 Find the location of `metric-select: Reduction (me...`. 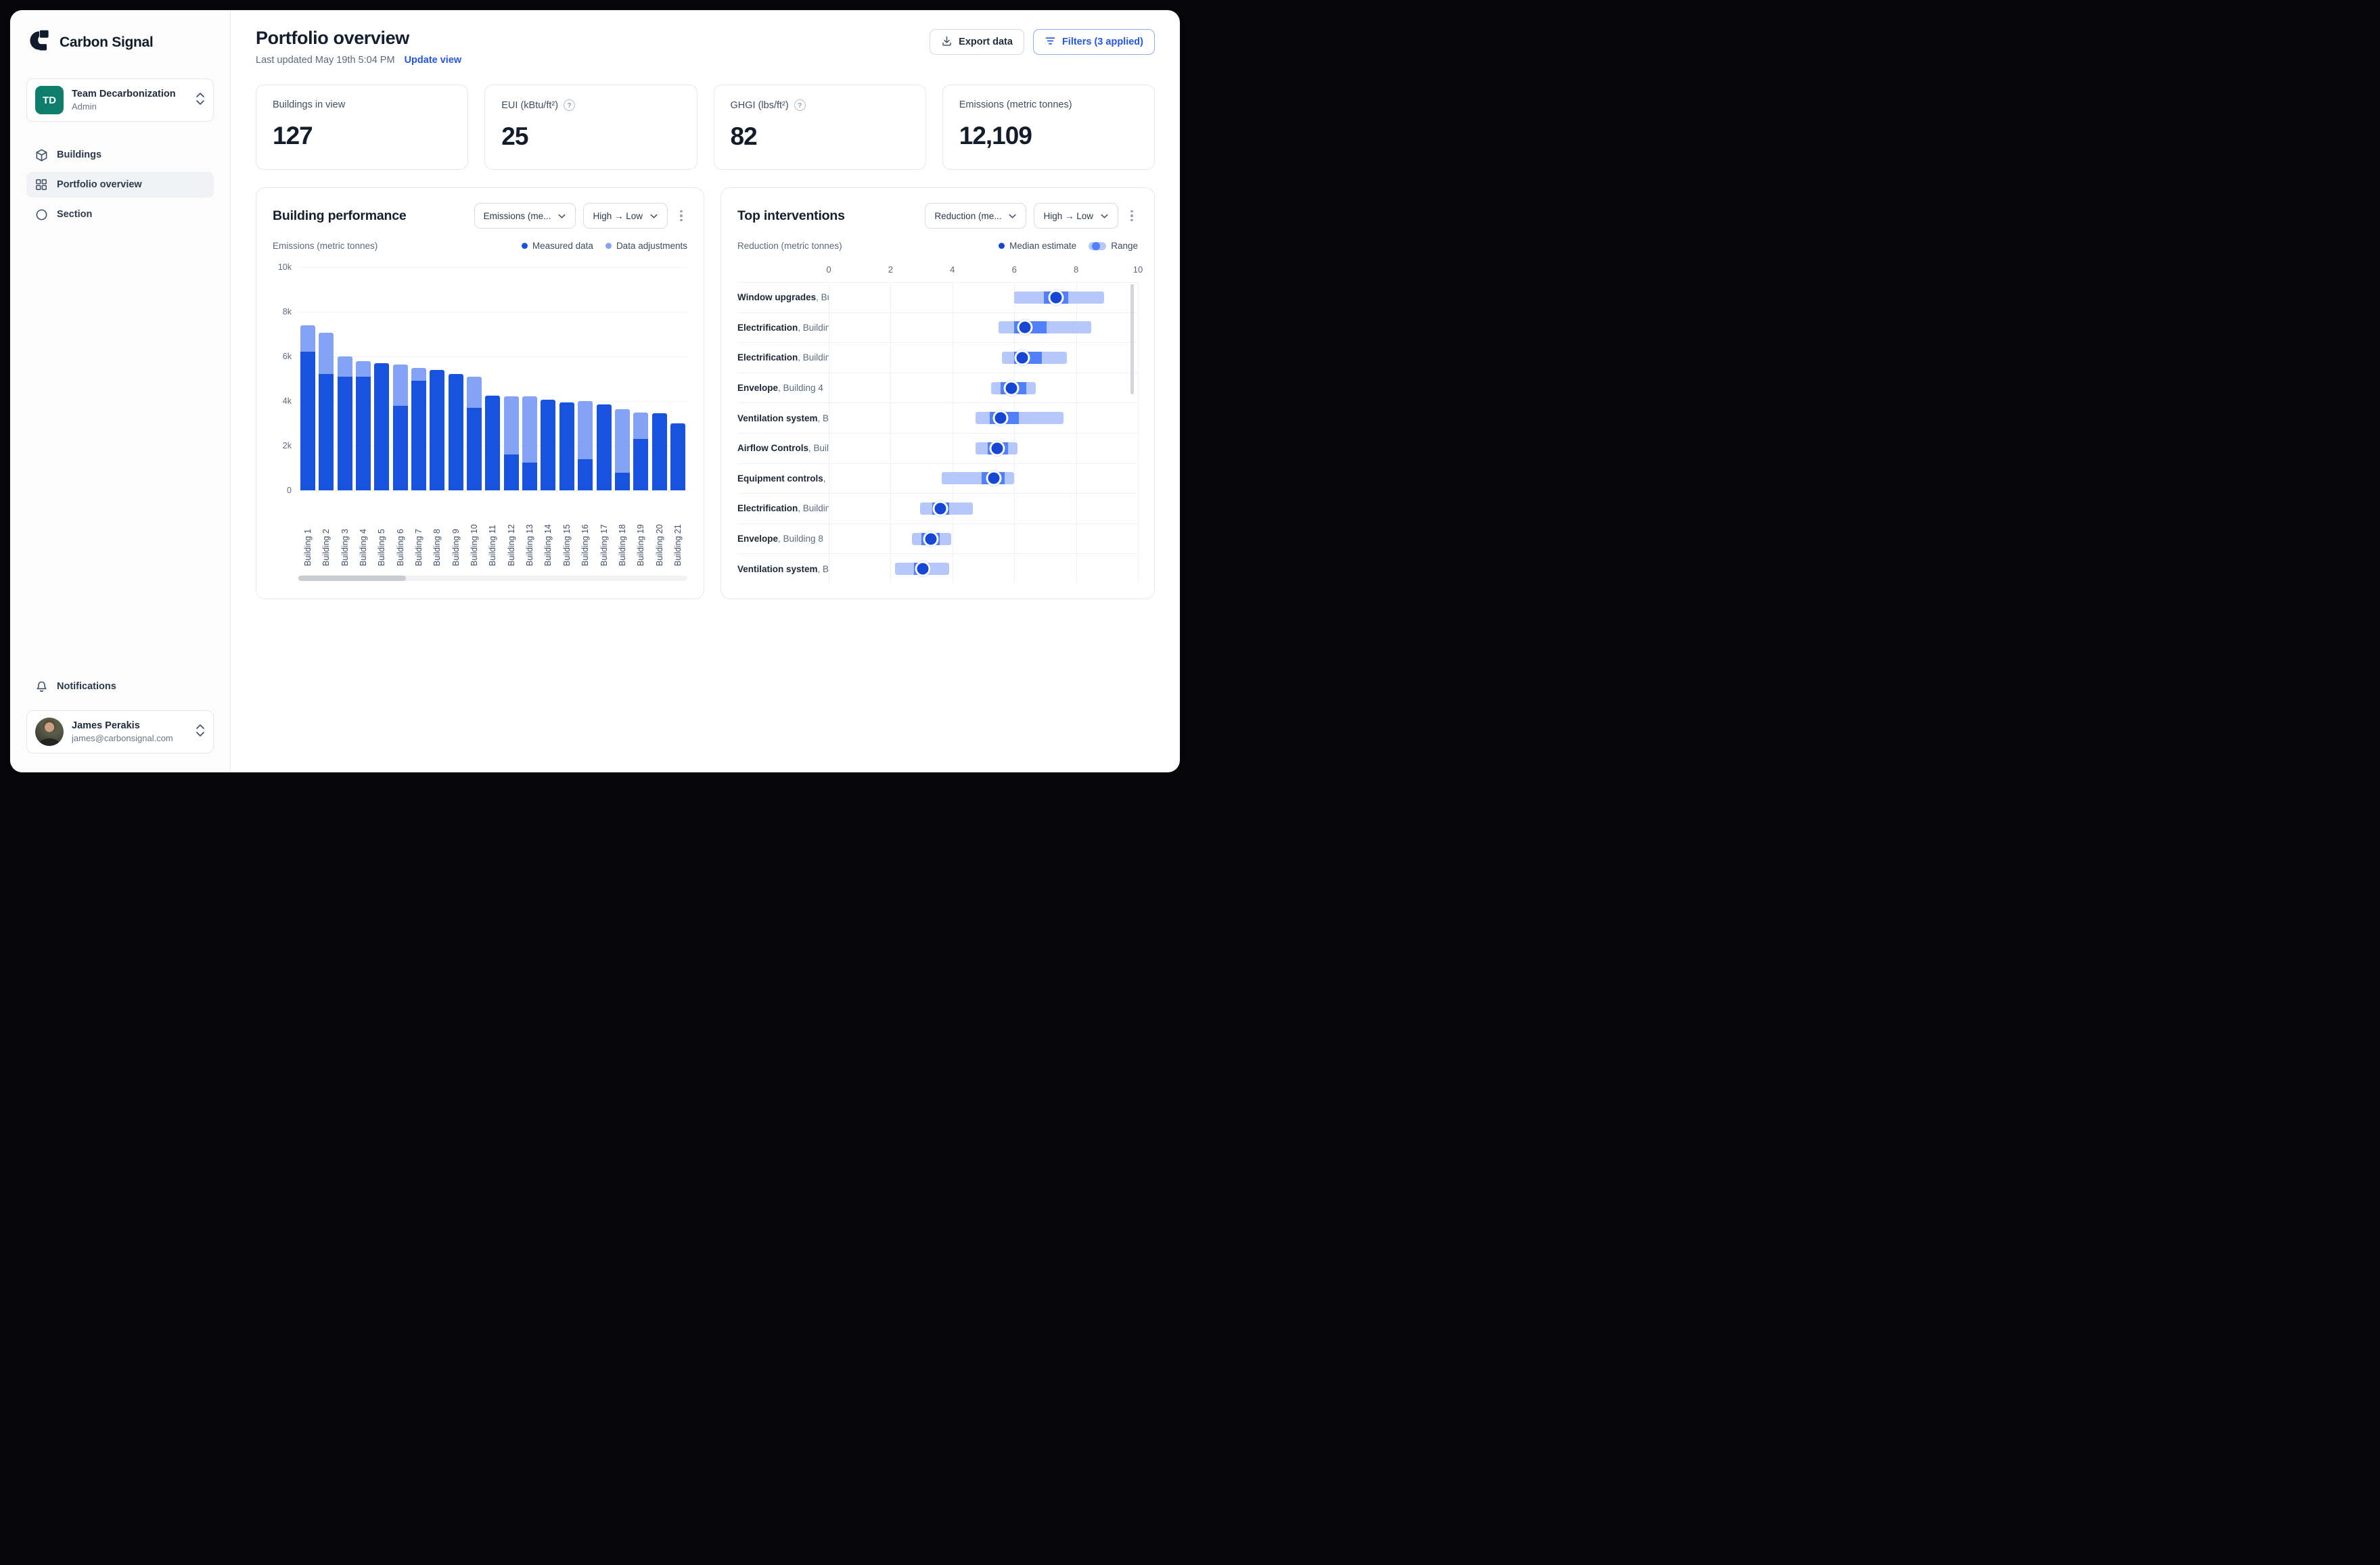

metric-select: Reduction (me... is located at coordinates (976, 216).